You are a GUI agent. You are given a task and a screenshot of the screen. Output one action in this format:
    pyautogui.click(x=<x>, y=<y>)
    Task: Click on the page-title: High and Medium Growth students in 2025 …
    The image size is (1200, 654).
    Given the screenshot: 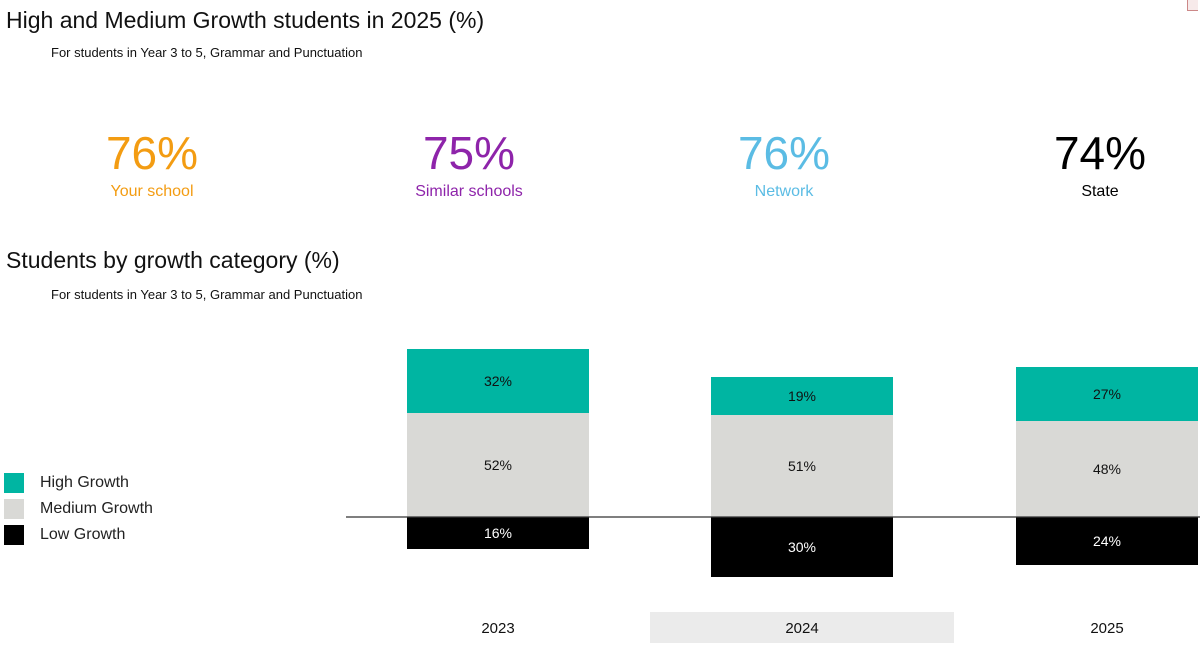 What is the action you would take?
    pyautogui.click(x=245, y=20)
    